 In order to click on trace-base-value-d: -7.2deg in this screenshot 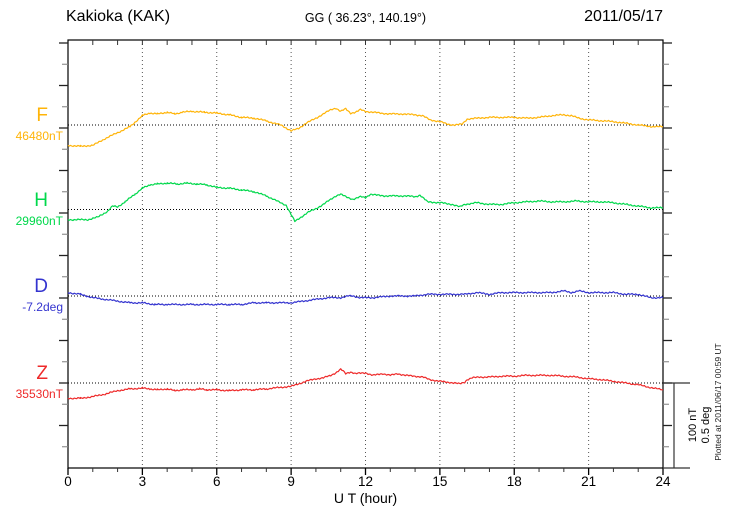, I will do `click(42, 307)`.